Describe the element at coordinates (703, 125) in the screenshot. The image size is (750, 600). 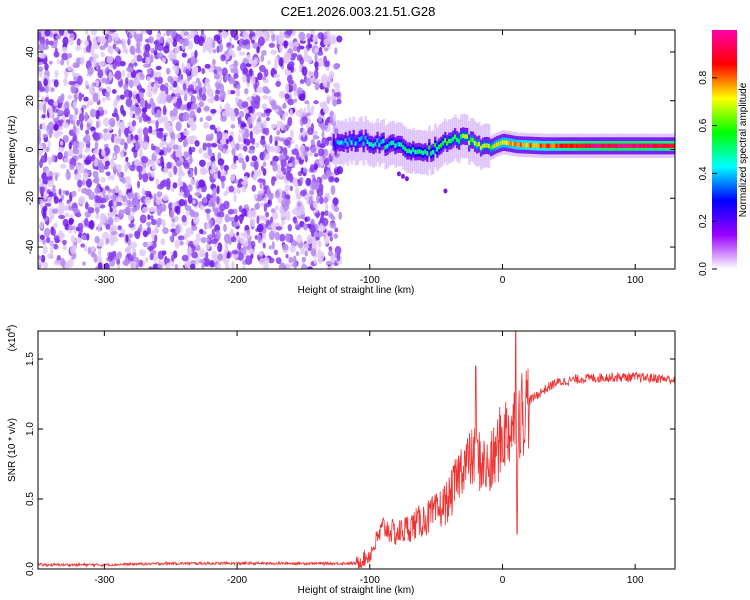
I see `colorbar-tick-label: 0.6` at that location.